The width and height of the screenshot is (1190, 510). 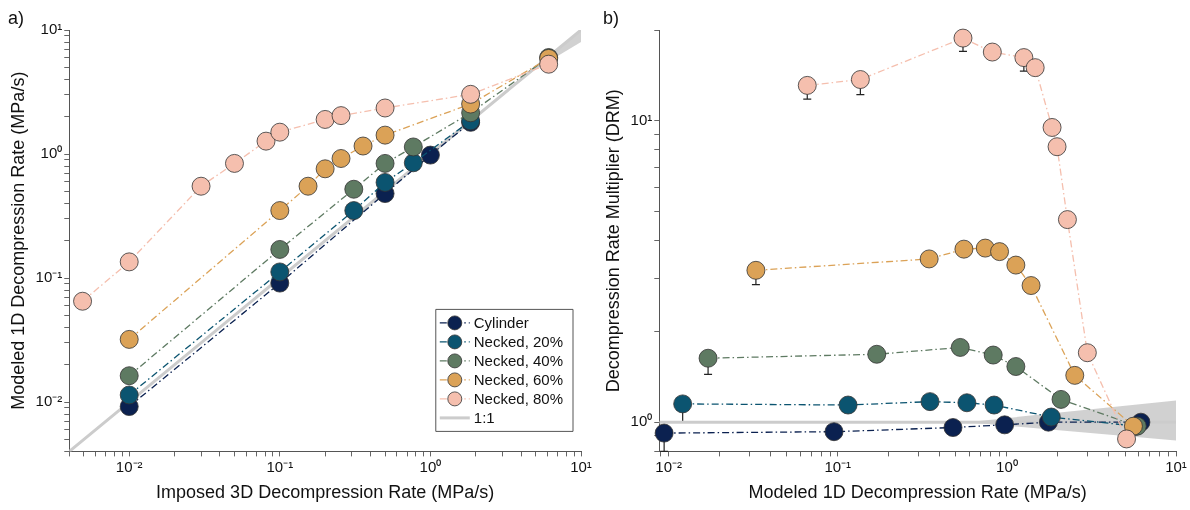 I want to click on legend-label: Cylinder, so click(x=501, y=323).